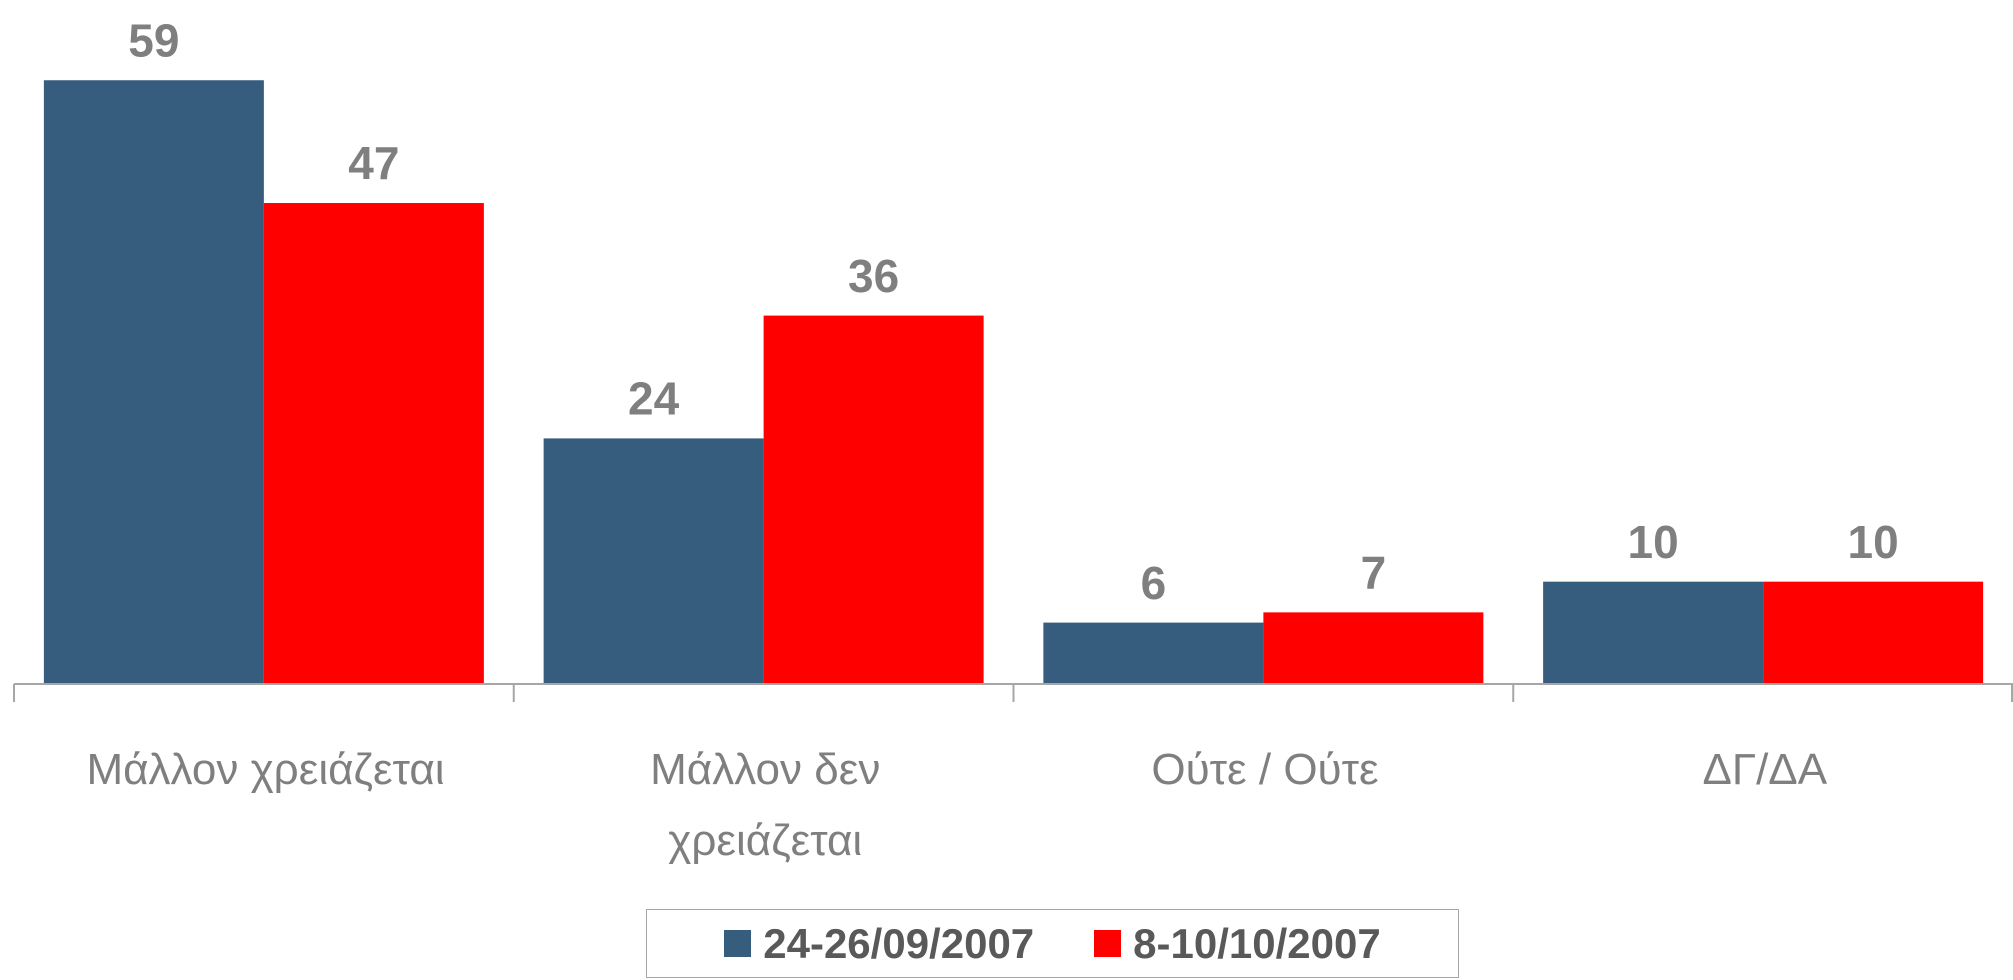 The width and height of the screenshot is (2013, 980). Describe the element at coordinates (1265, 769) in the screenshot. I see `x-tick-label: Ούτε / Ούτε` at that location.